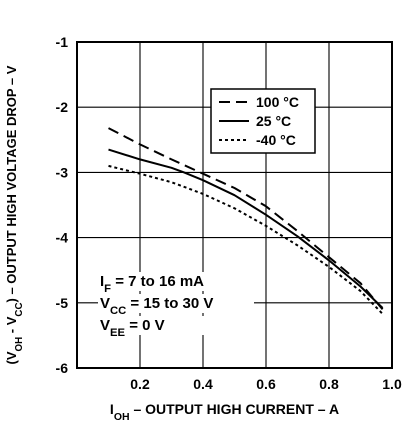  Describe the element at coordinates (62, 172) in the screenshot. I see `y-tick-label: -3` at that location.